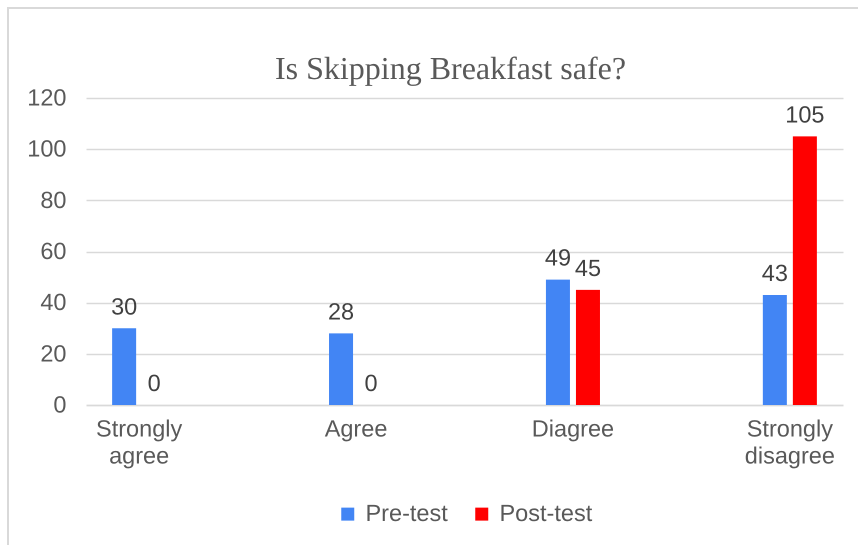 The width and height of the screenshot is (858, 545). I want to click on legend-label: Pre-test, so click(407, 513).